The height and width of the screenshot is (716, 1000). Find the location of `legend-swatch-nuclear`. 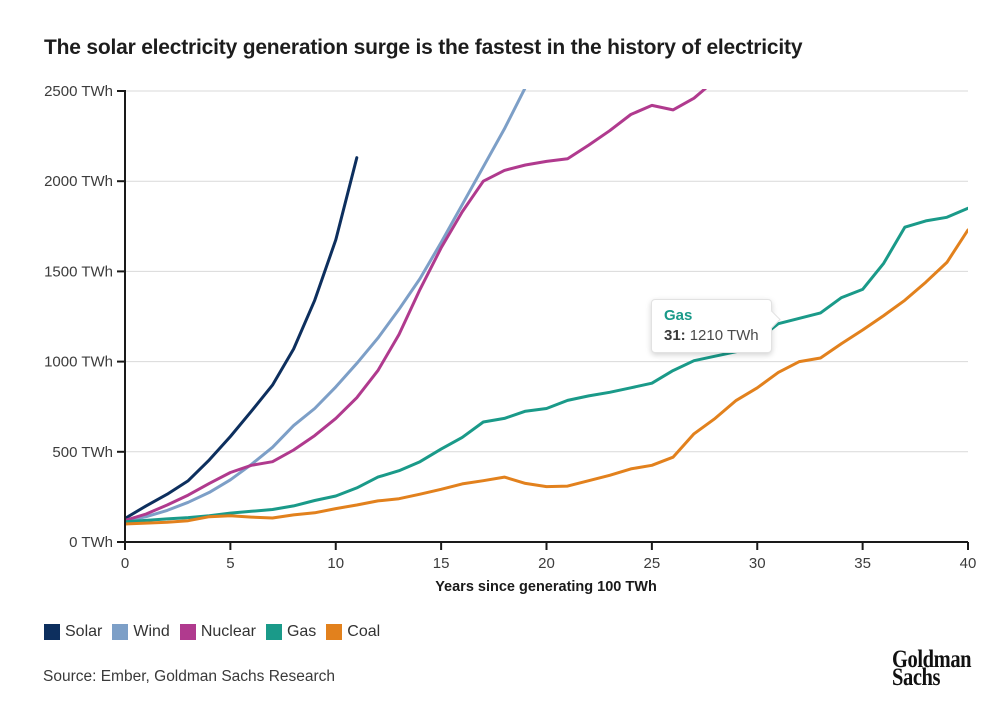

legend-swatch-nuclear is located at coordinates (187, 632).